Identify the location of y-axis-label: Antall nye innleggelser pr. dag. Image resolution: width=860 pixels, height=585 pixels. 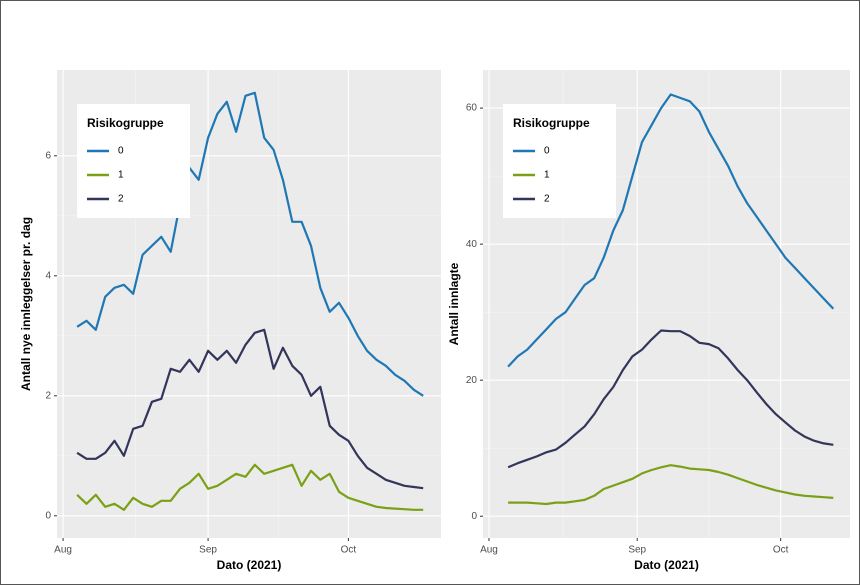
(26, 304).